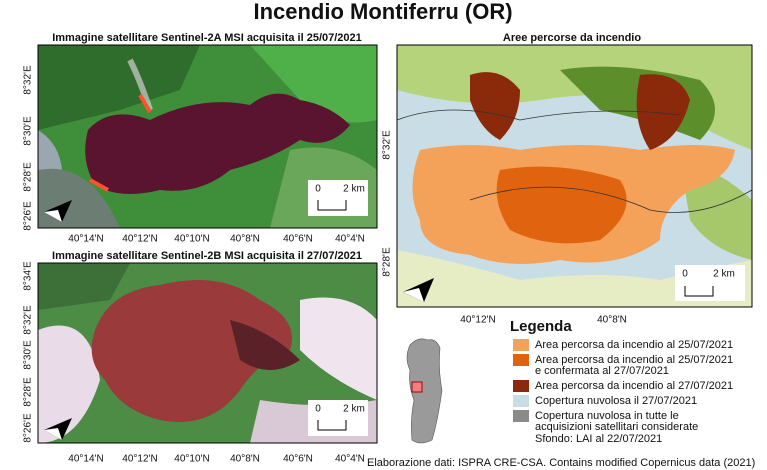  I want to click on legend-label: Area percorsa da incendio al 27/07/2021, so click(634, 386).